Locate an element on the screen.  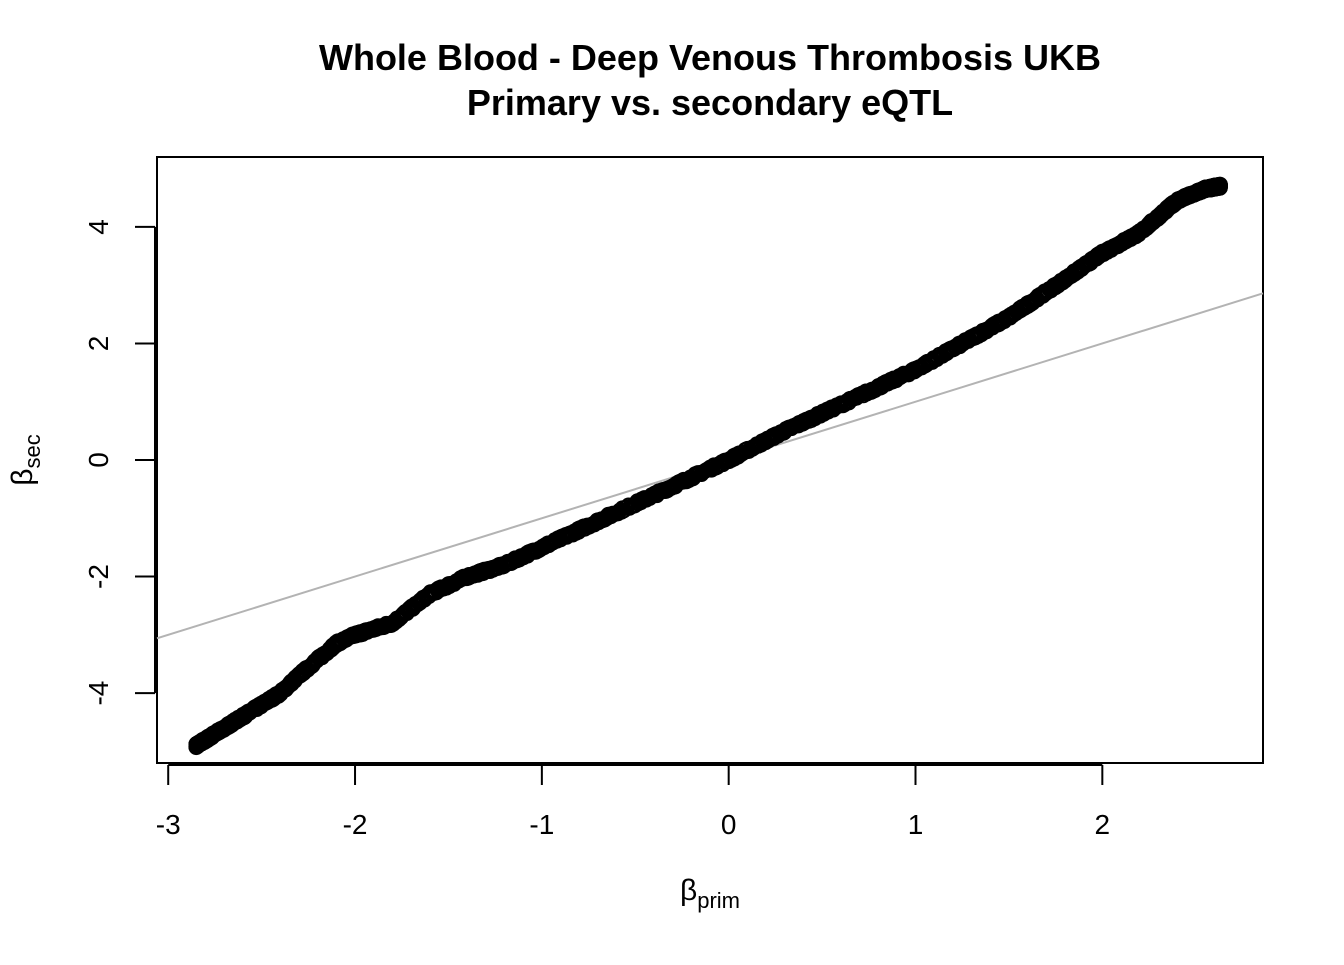
y-tick-label: 0 is located at coordinates (98, 460).